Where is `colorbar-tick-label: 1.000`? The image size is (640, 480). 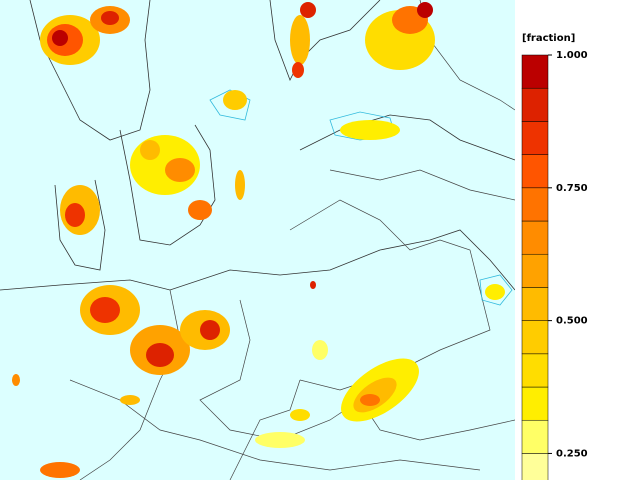
colorbar-tick-label: 1.000 is located at coordinates (572, 55).